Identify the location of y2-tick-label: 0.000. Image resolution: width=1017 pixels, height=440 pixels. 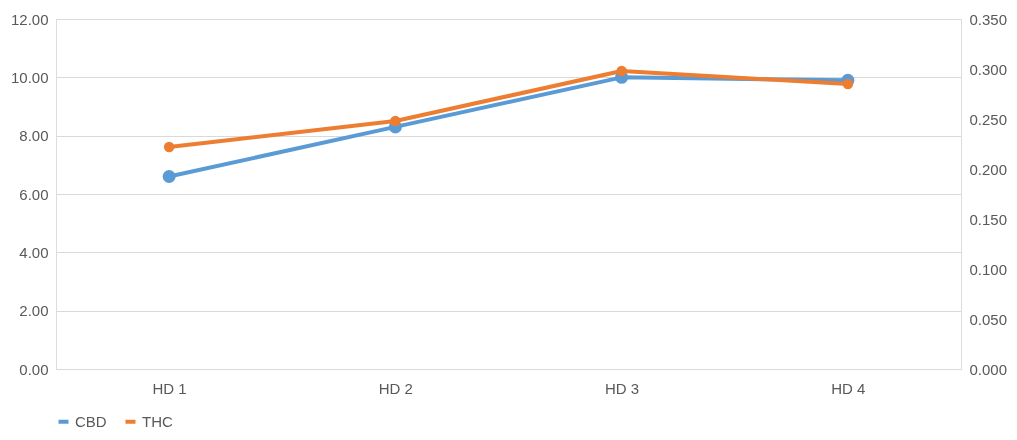
(988, 369).